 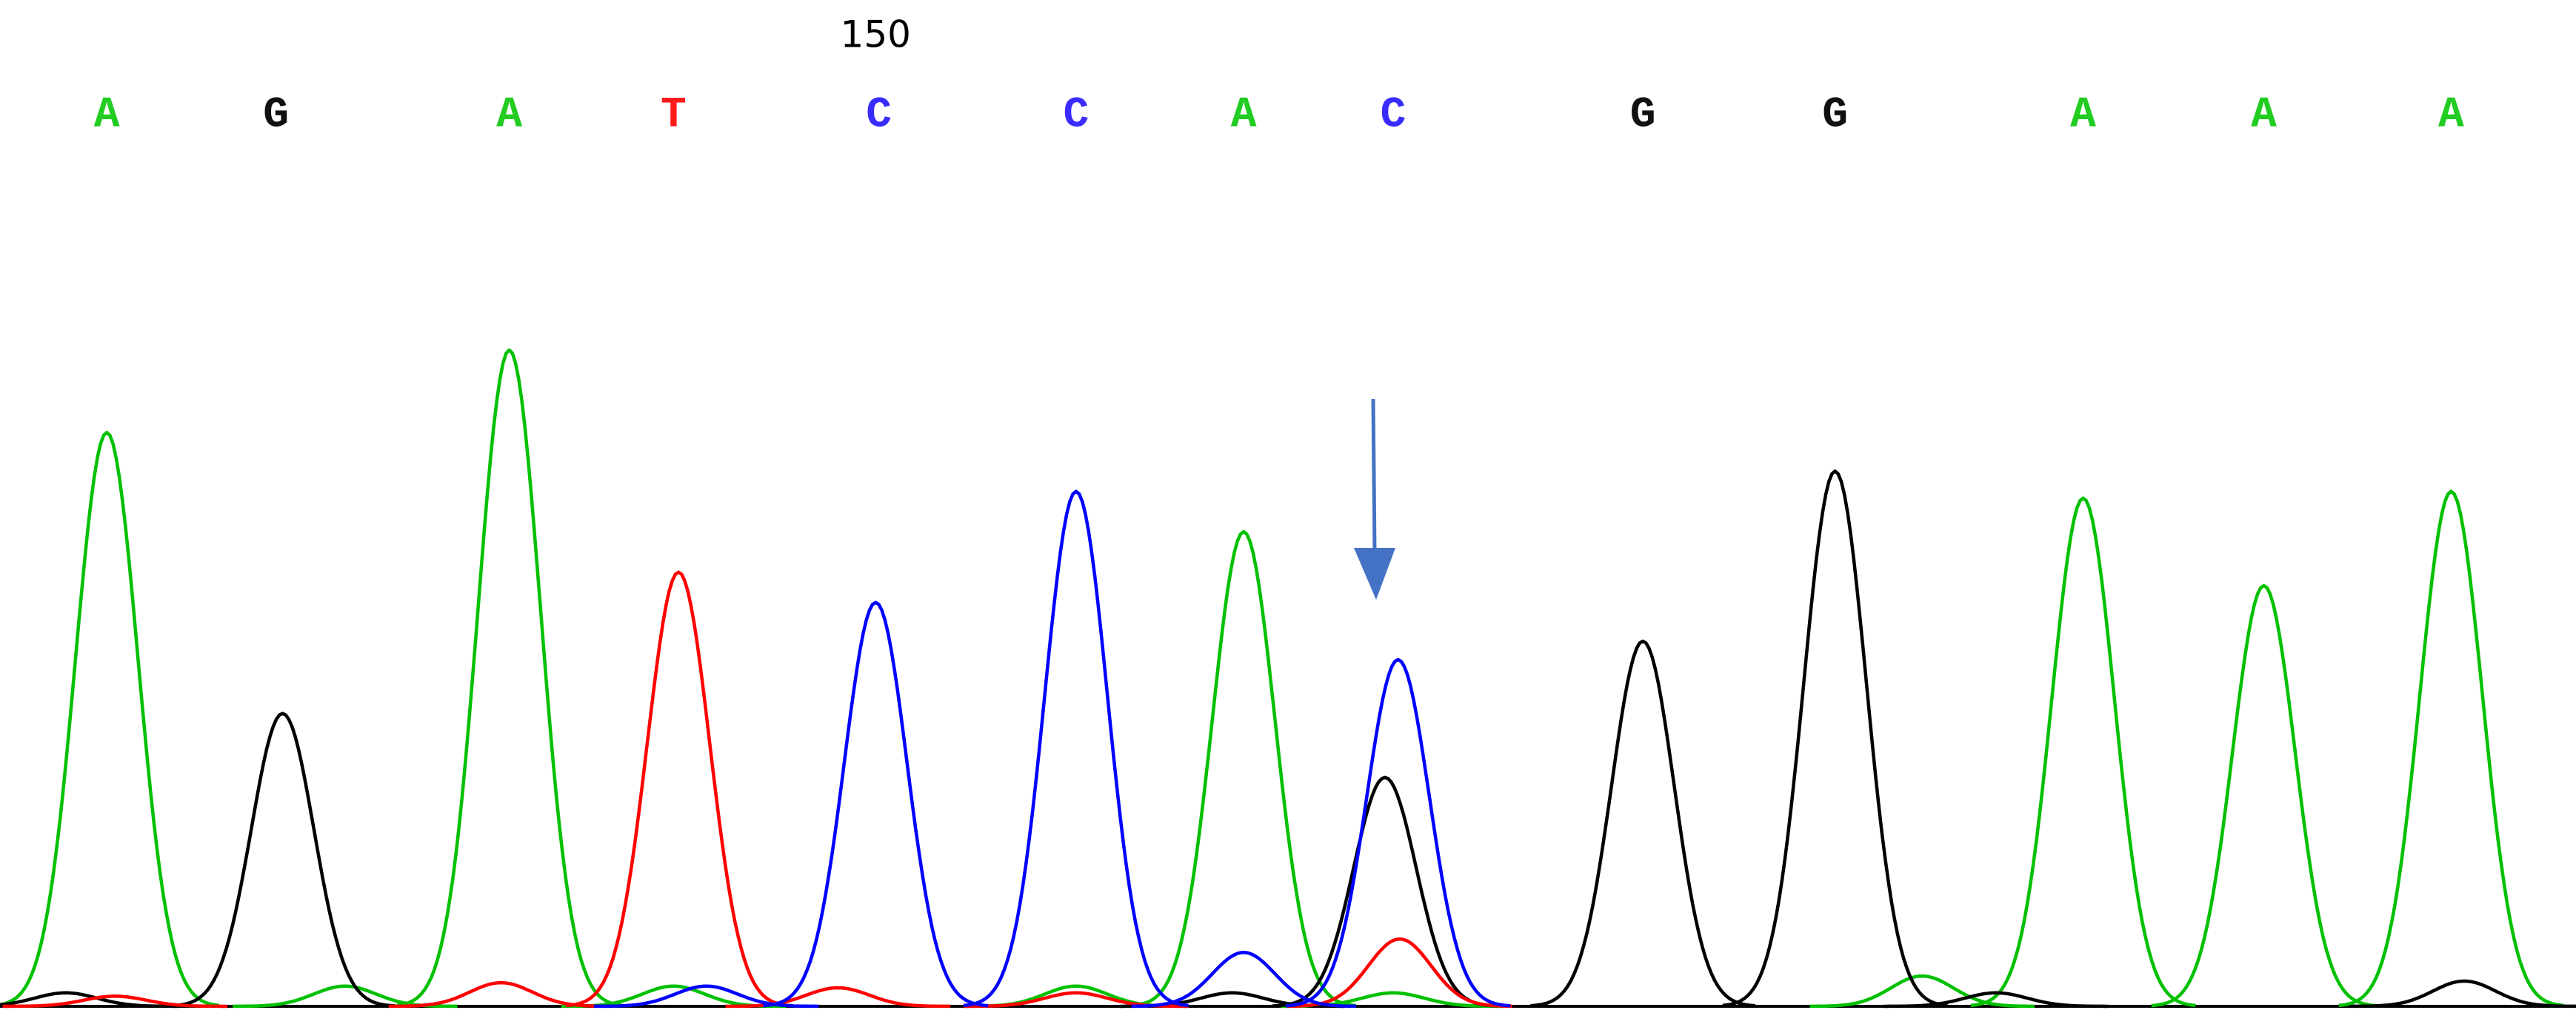 I want to click on arrow-head, so click(x=1374, y=574).